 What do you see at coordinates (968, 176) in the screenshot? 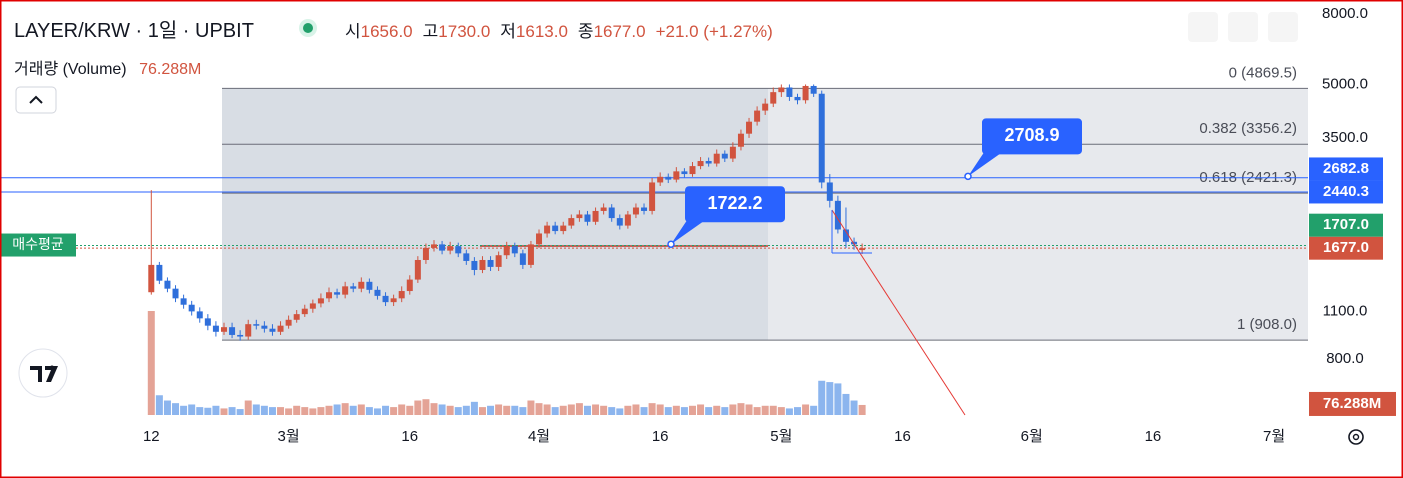
I see `callout-point` at bounding box center [968, 176].